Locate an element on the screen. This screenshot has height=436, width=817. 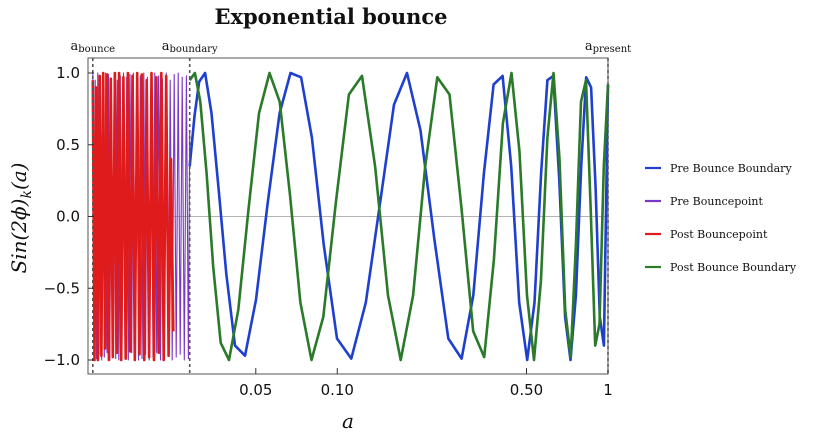
y-tick-label: 1.0 is located at coordinates (68, 73).